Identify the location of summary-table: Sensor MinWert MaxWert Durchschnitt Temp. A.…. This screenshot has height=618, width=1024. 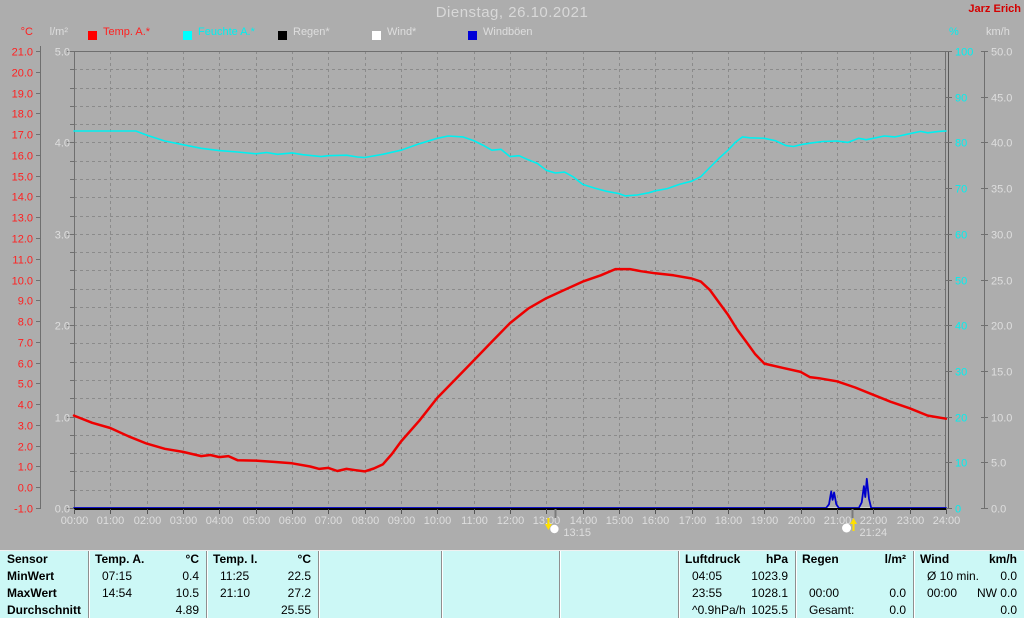
(512, 584).